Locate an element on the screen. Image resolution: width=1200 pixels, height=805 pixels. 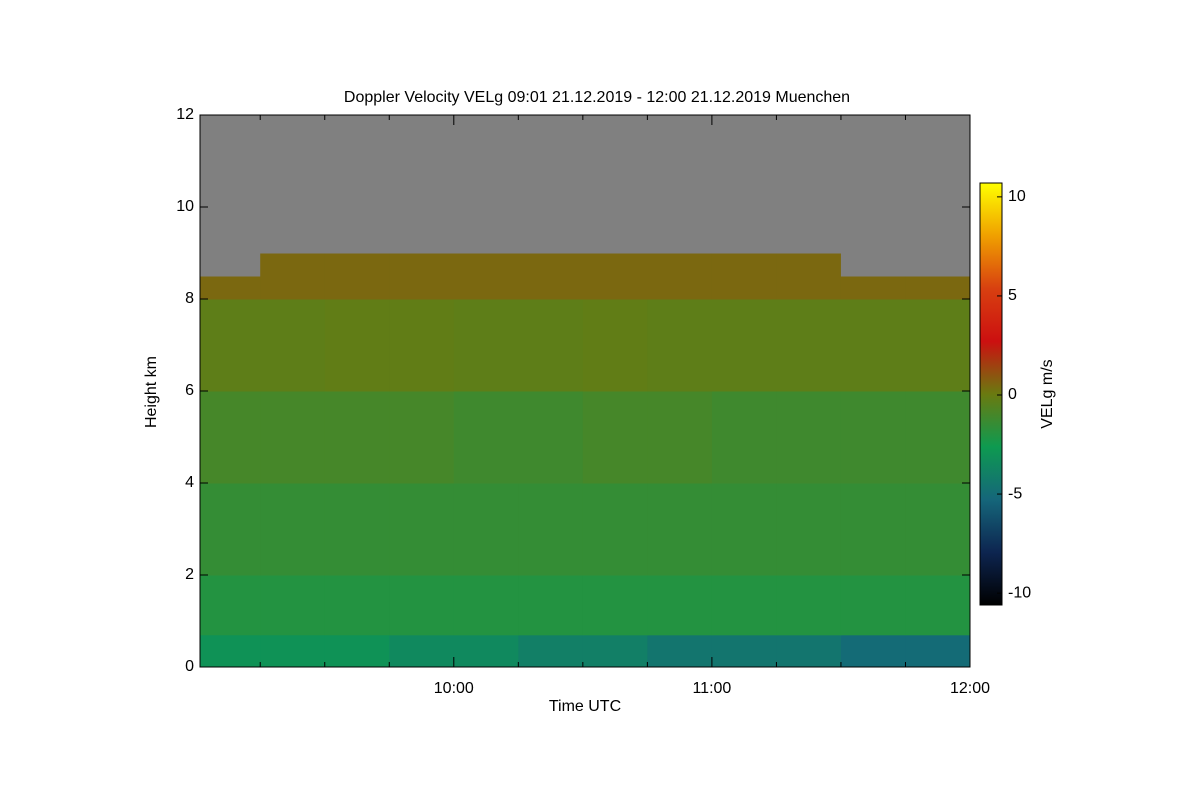
colorbar-label: VELg m/s is located at coordinates (1047, 393).